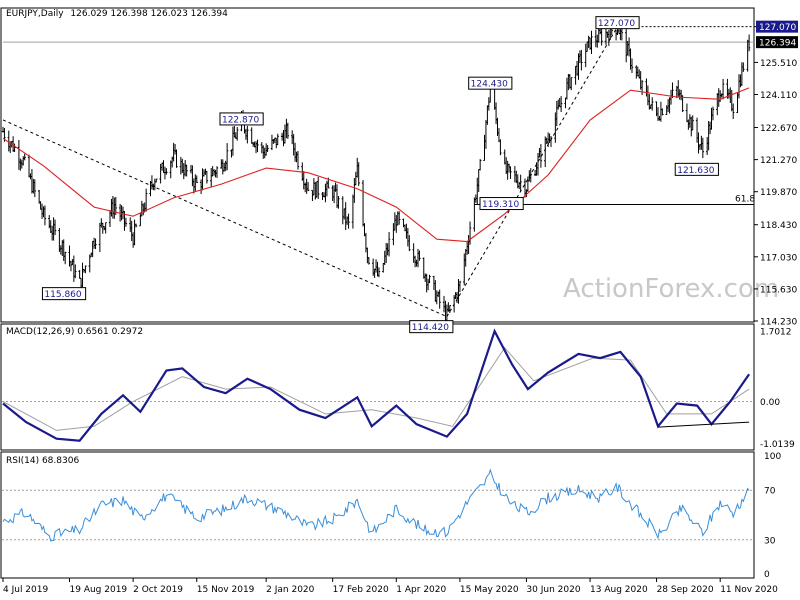 This screenshot has height=600, width=800. Describe the element at coordinates (778, 323) in the screenshot. I see `price-axis-label: 114.230` at that location.